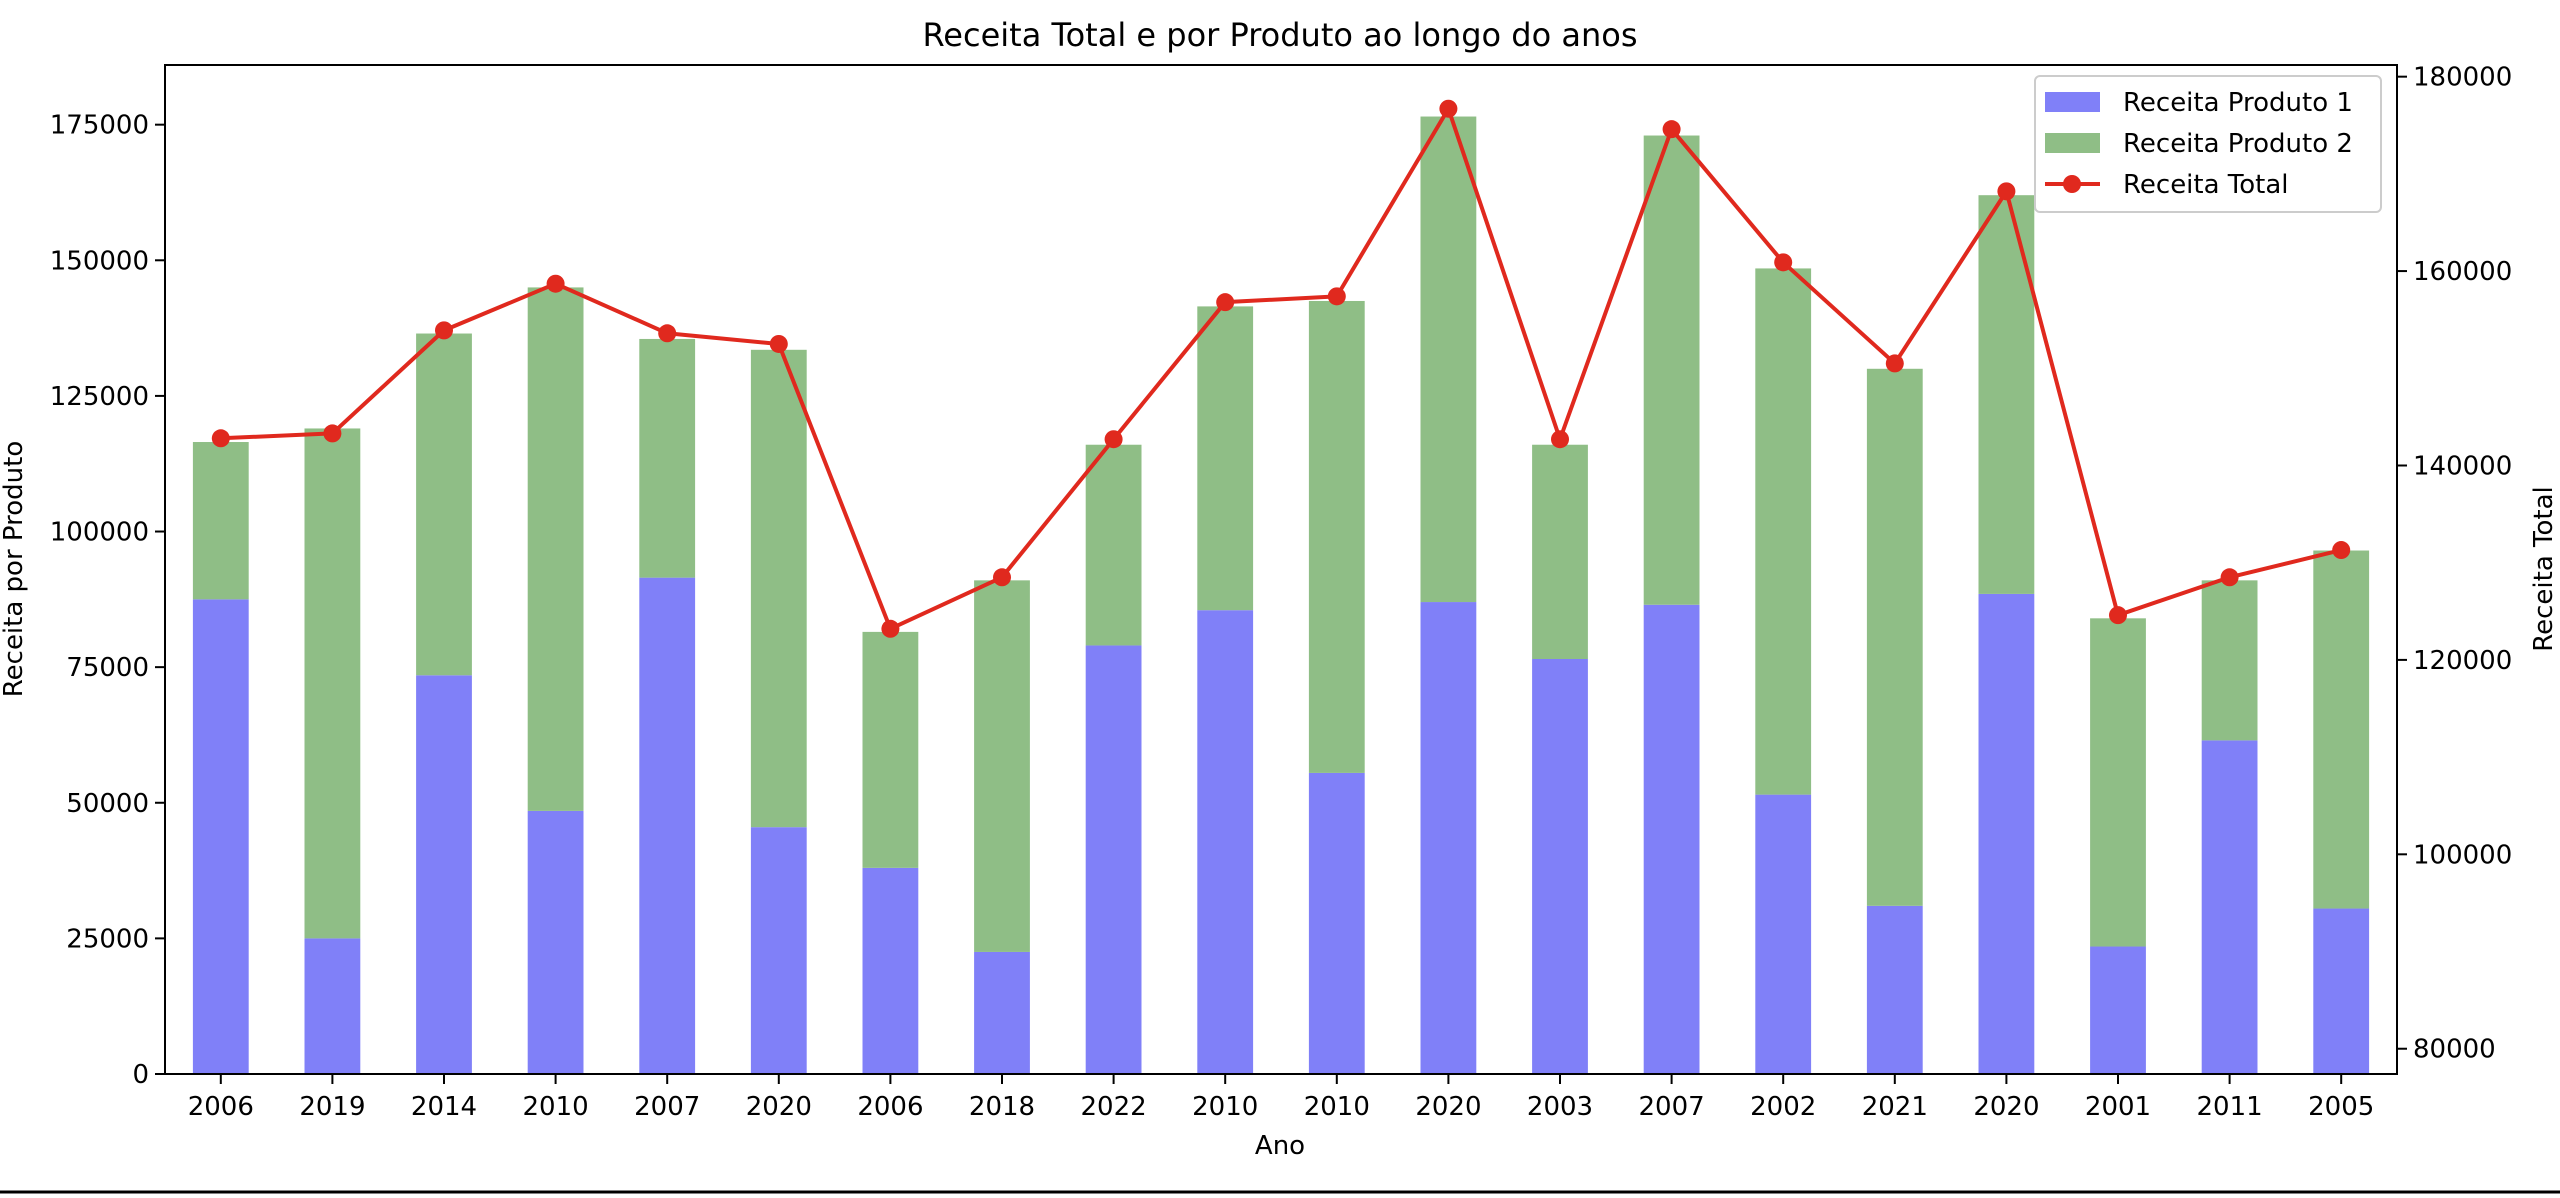 The image size is (2560, 1198). I want to click on x-tick-label: 2014, so click(444, 1107).